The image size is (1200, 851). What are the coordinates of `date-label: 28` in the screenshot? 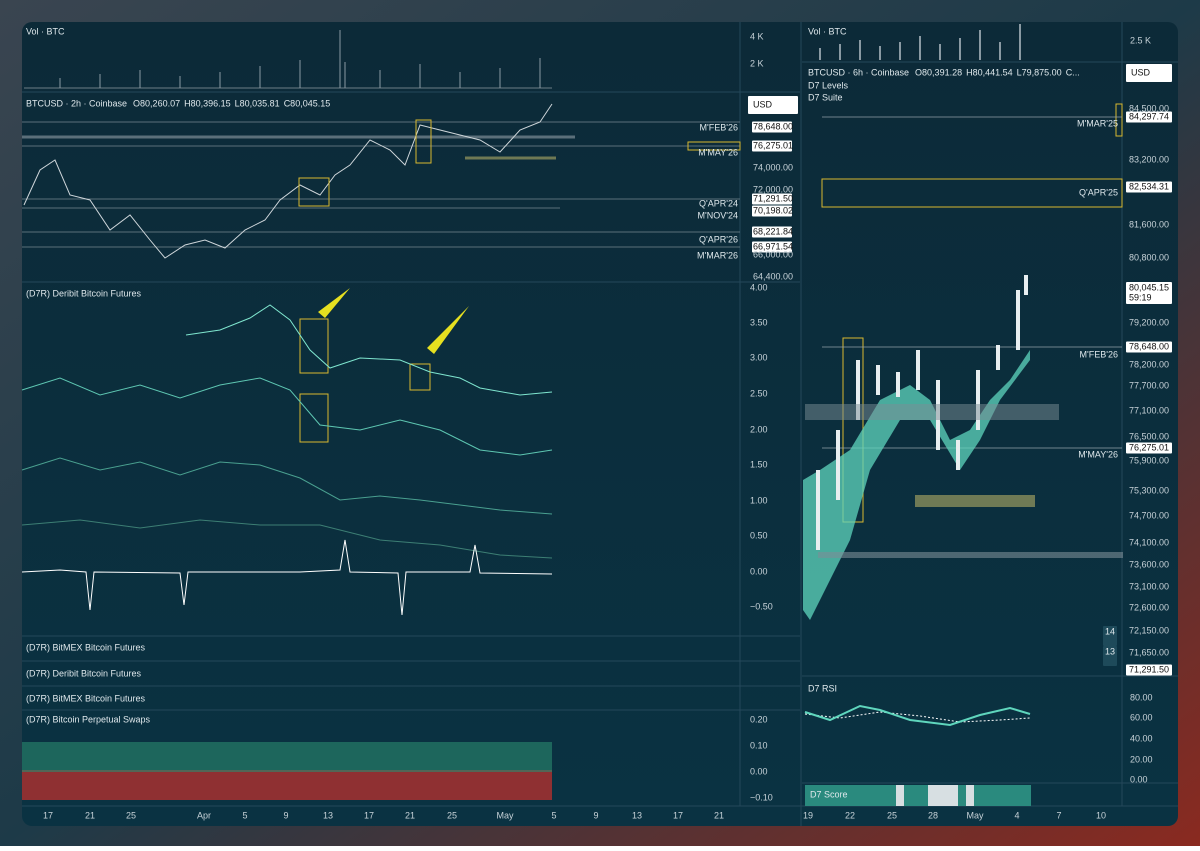 It's located at (933, 815).